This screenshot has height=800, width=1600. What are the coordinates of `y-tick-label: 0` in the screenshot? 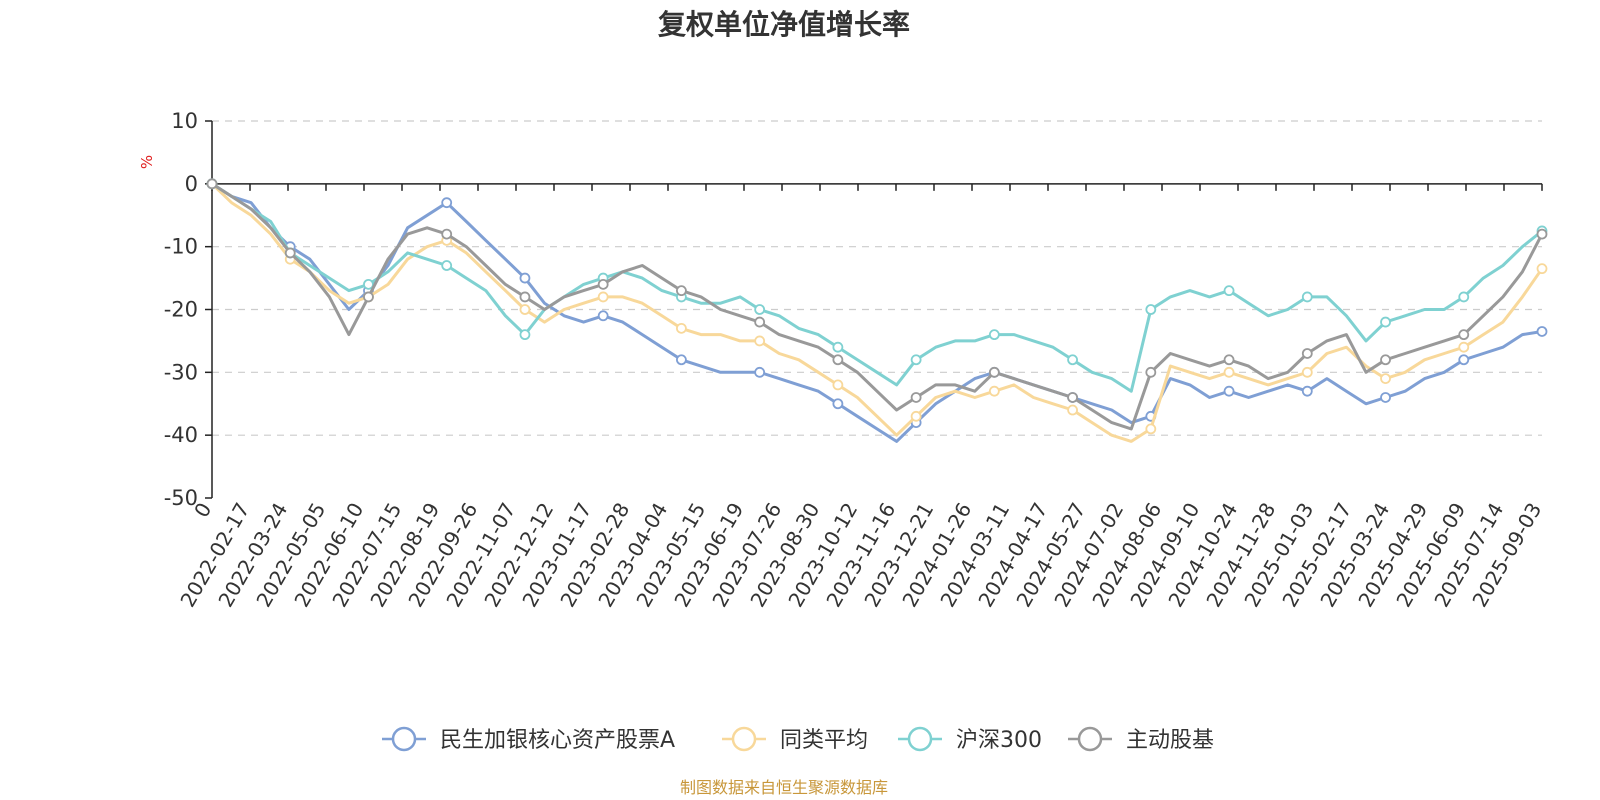 It's located at (191, 184).